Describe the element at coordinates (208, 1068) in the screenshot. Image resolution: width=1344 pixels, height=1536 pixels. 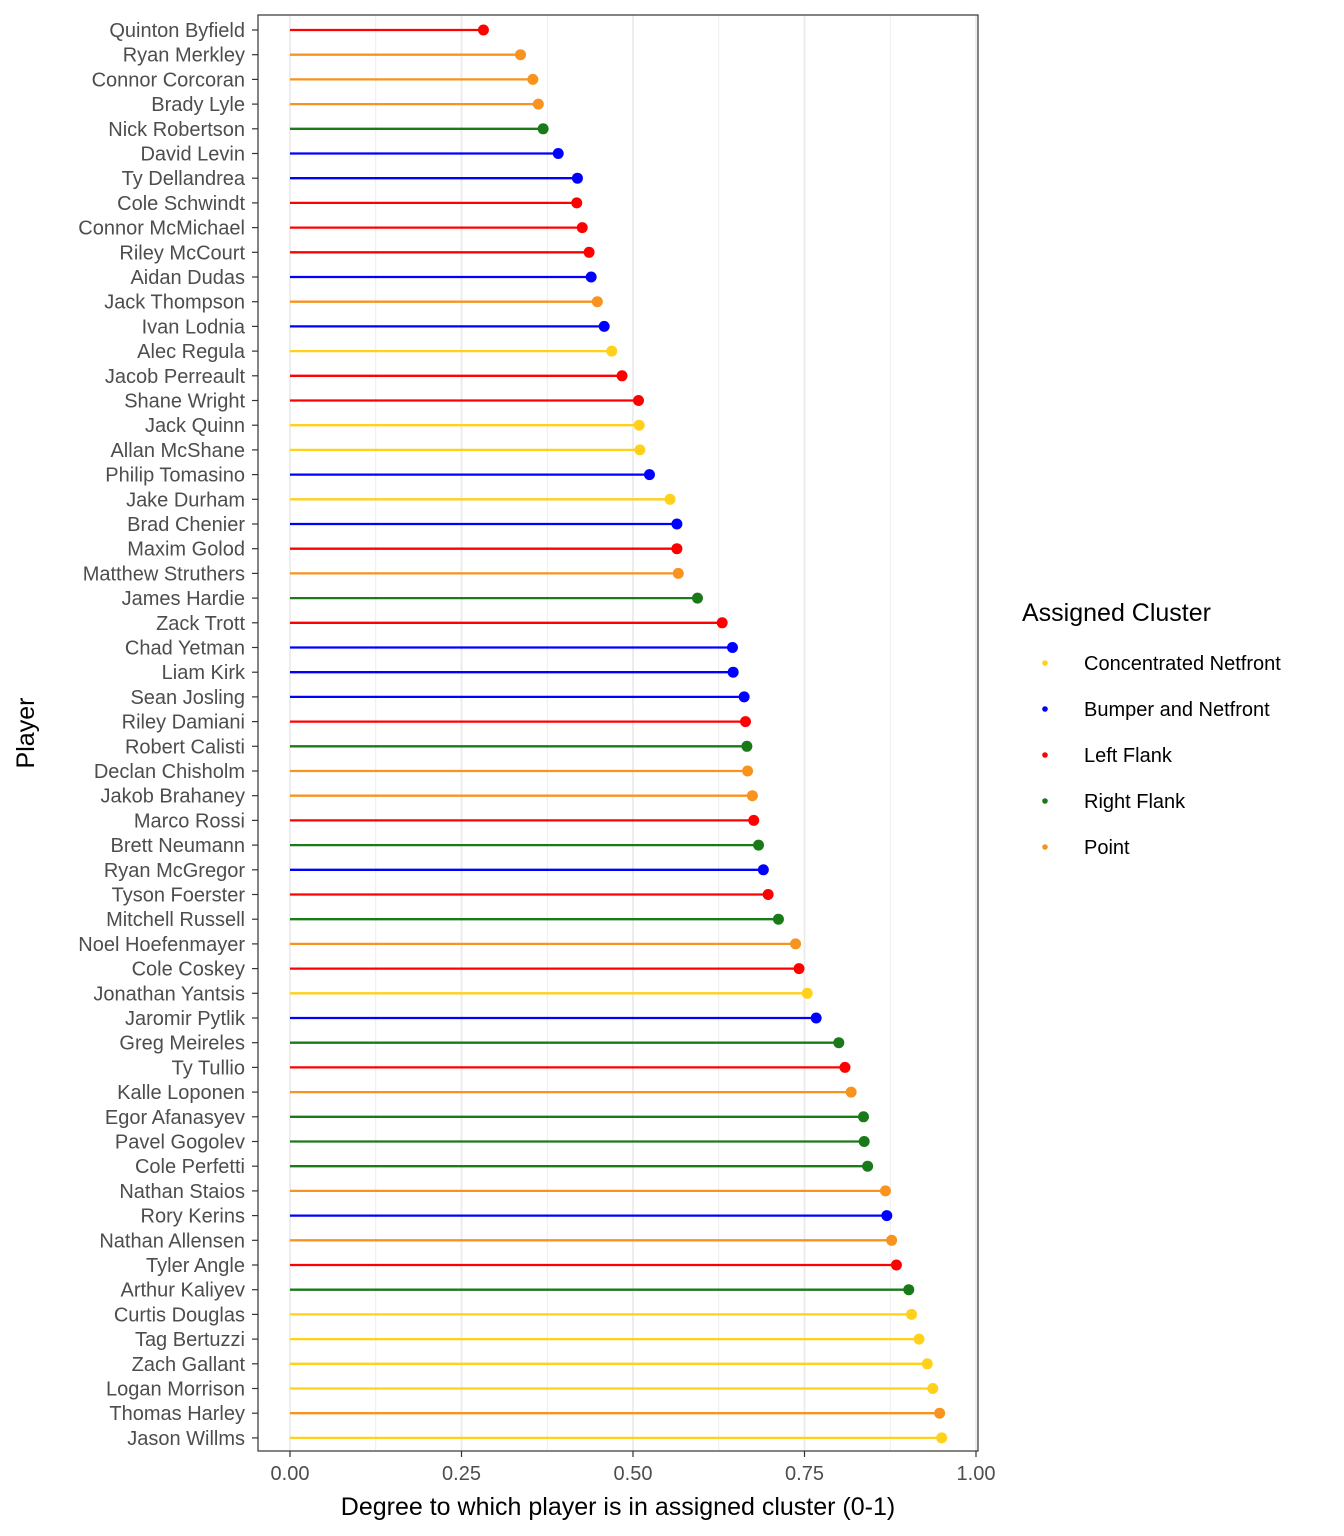
I see `y-tick-label-ty-tullio: Ty Tullio` at that location.